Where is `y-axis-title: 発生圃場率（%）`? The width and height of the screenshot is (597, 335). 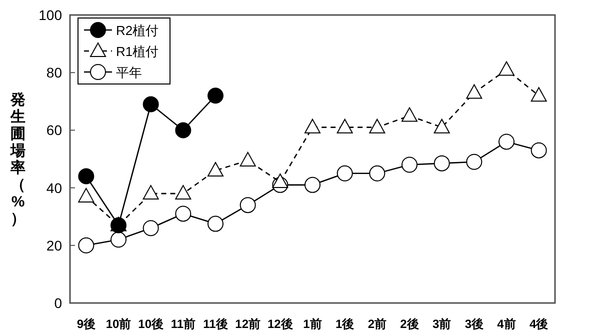 y-axis-title: 発生圃場率（%） is located at coordinates (18, 160).